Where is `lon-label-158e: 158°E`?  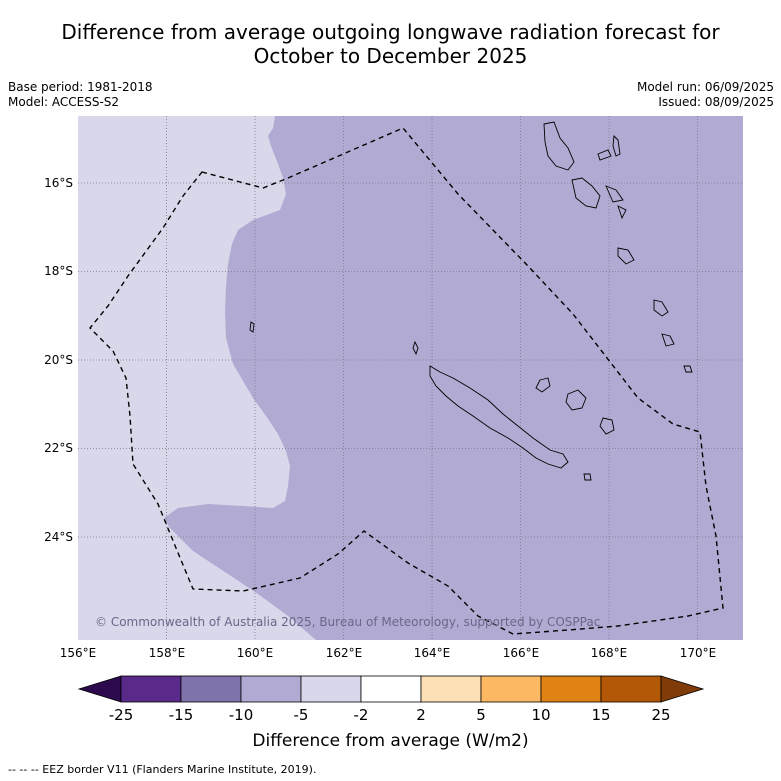
lon-label-158e: 158°E is located at coordinates (167, 653).